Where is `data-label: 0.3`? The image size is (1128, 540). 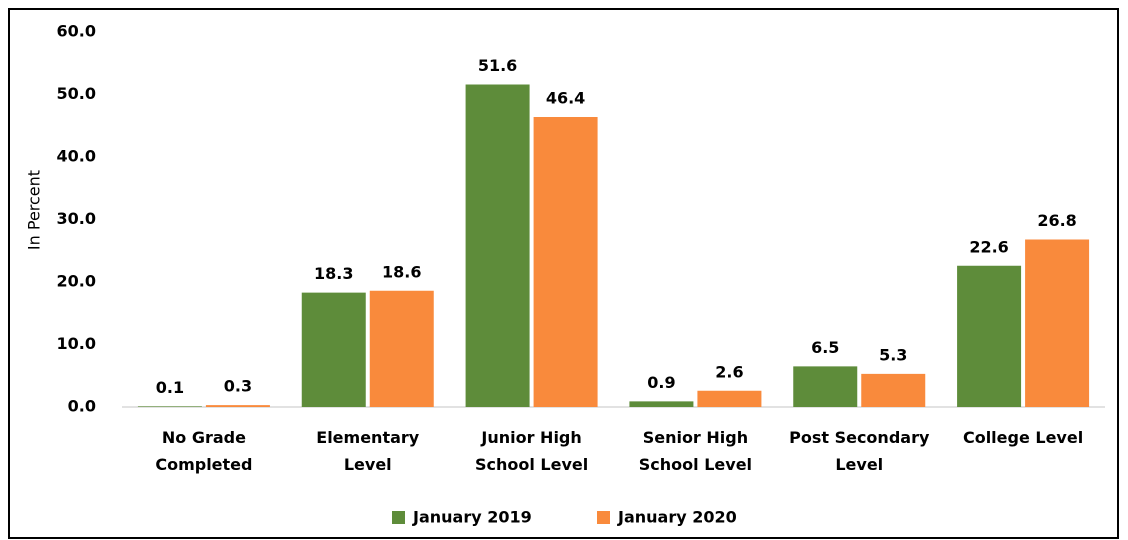 data-label: 0.3 is located at coordinates (238, 386).